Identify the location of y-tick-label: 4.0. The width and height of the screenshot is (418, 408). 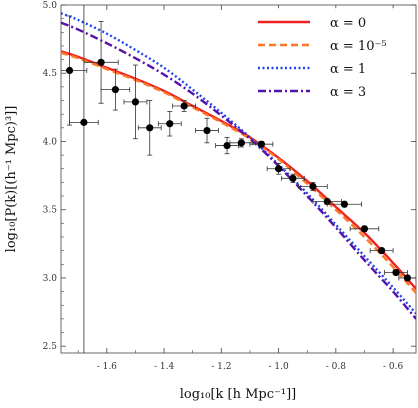
(50, 142).